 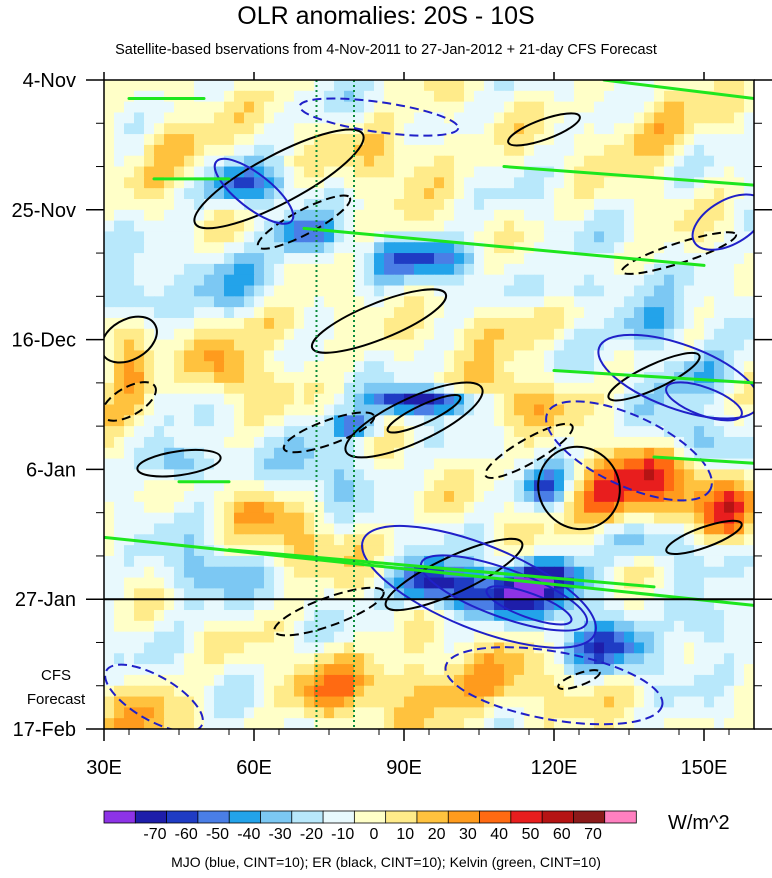 What do you see at coordinates (56, 675) in the screenshot?
I see `forecast-label: CFS` at bounding box center [56, 675].